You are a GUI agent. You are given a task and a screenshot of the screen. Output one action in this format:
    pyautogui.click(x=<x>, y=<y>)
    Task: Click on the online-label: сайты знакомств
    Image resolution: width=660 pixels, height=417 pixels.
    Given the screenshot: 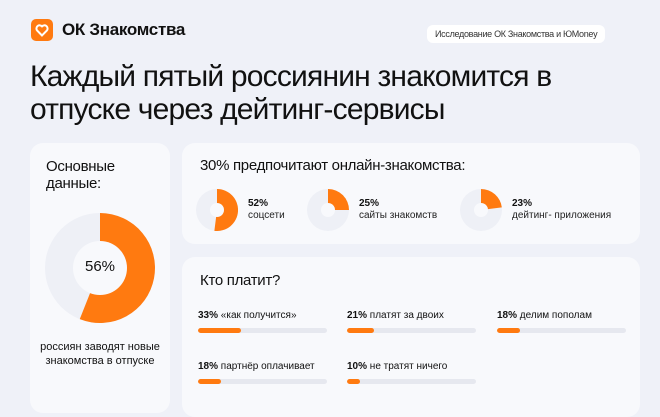 What is the action you would take?
    pyautogui.click(x=398, y=215)
    